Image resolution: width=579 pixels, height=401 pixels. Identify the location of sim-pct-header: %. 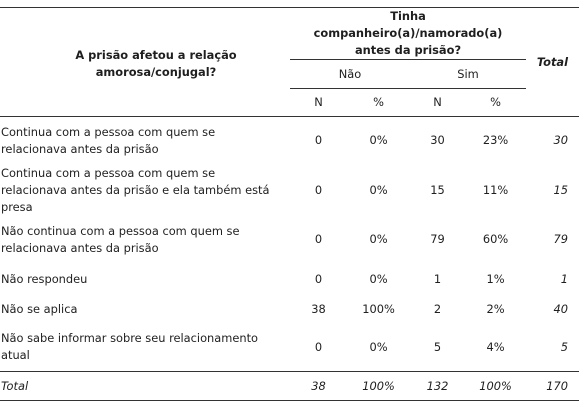
(495, 102).